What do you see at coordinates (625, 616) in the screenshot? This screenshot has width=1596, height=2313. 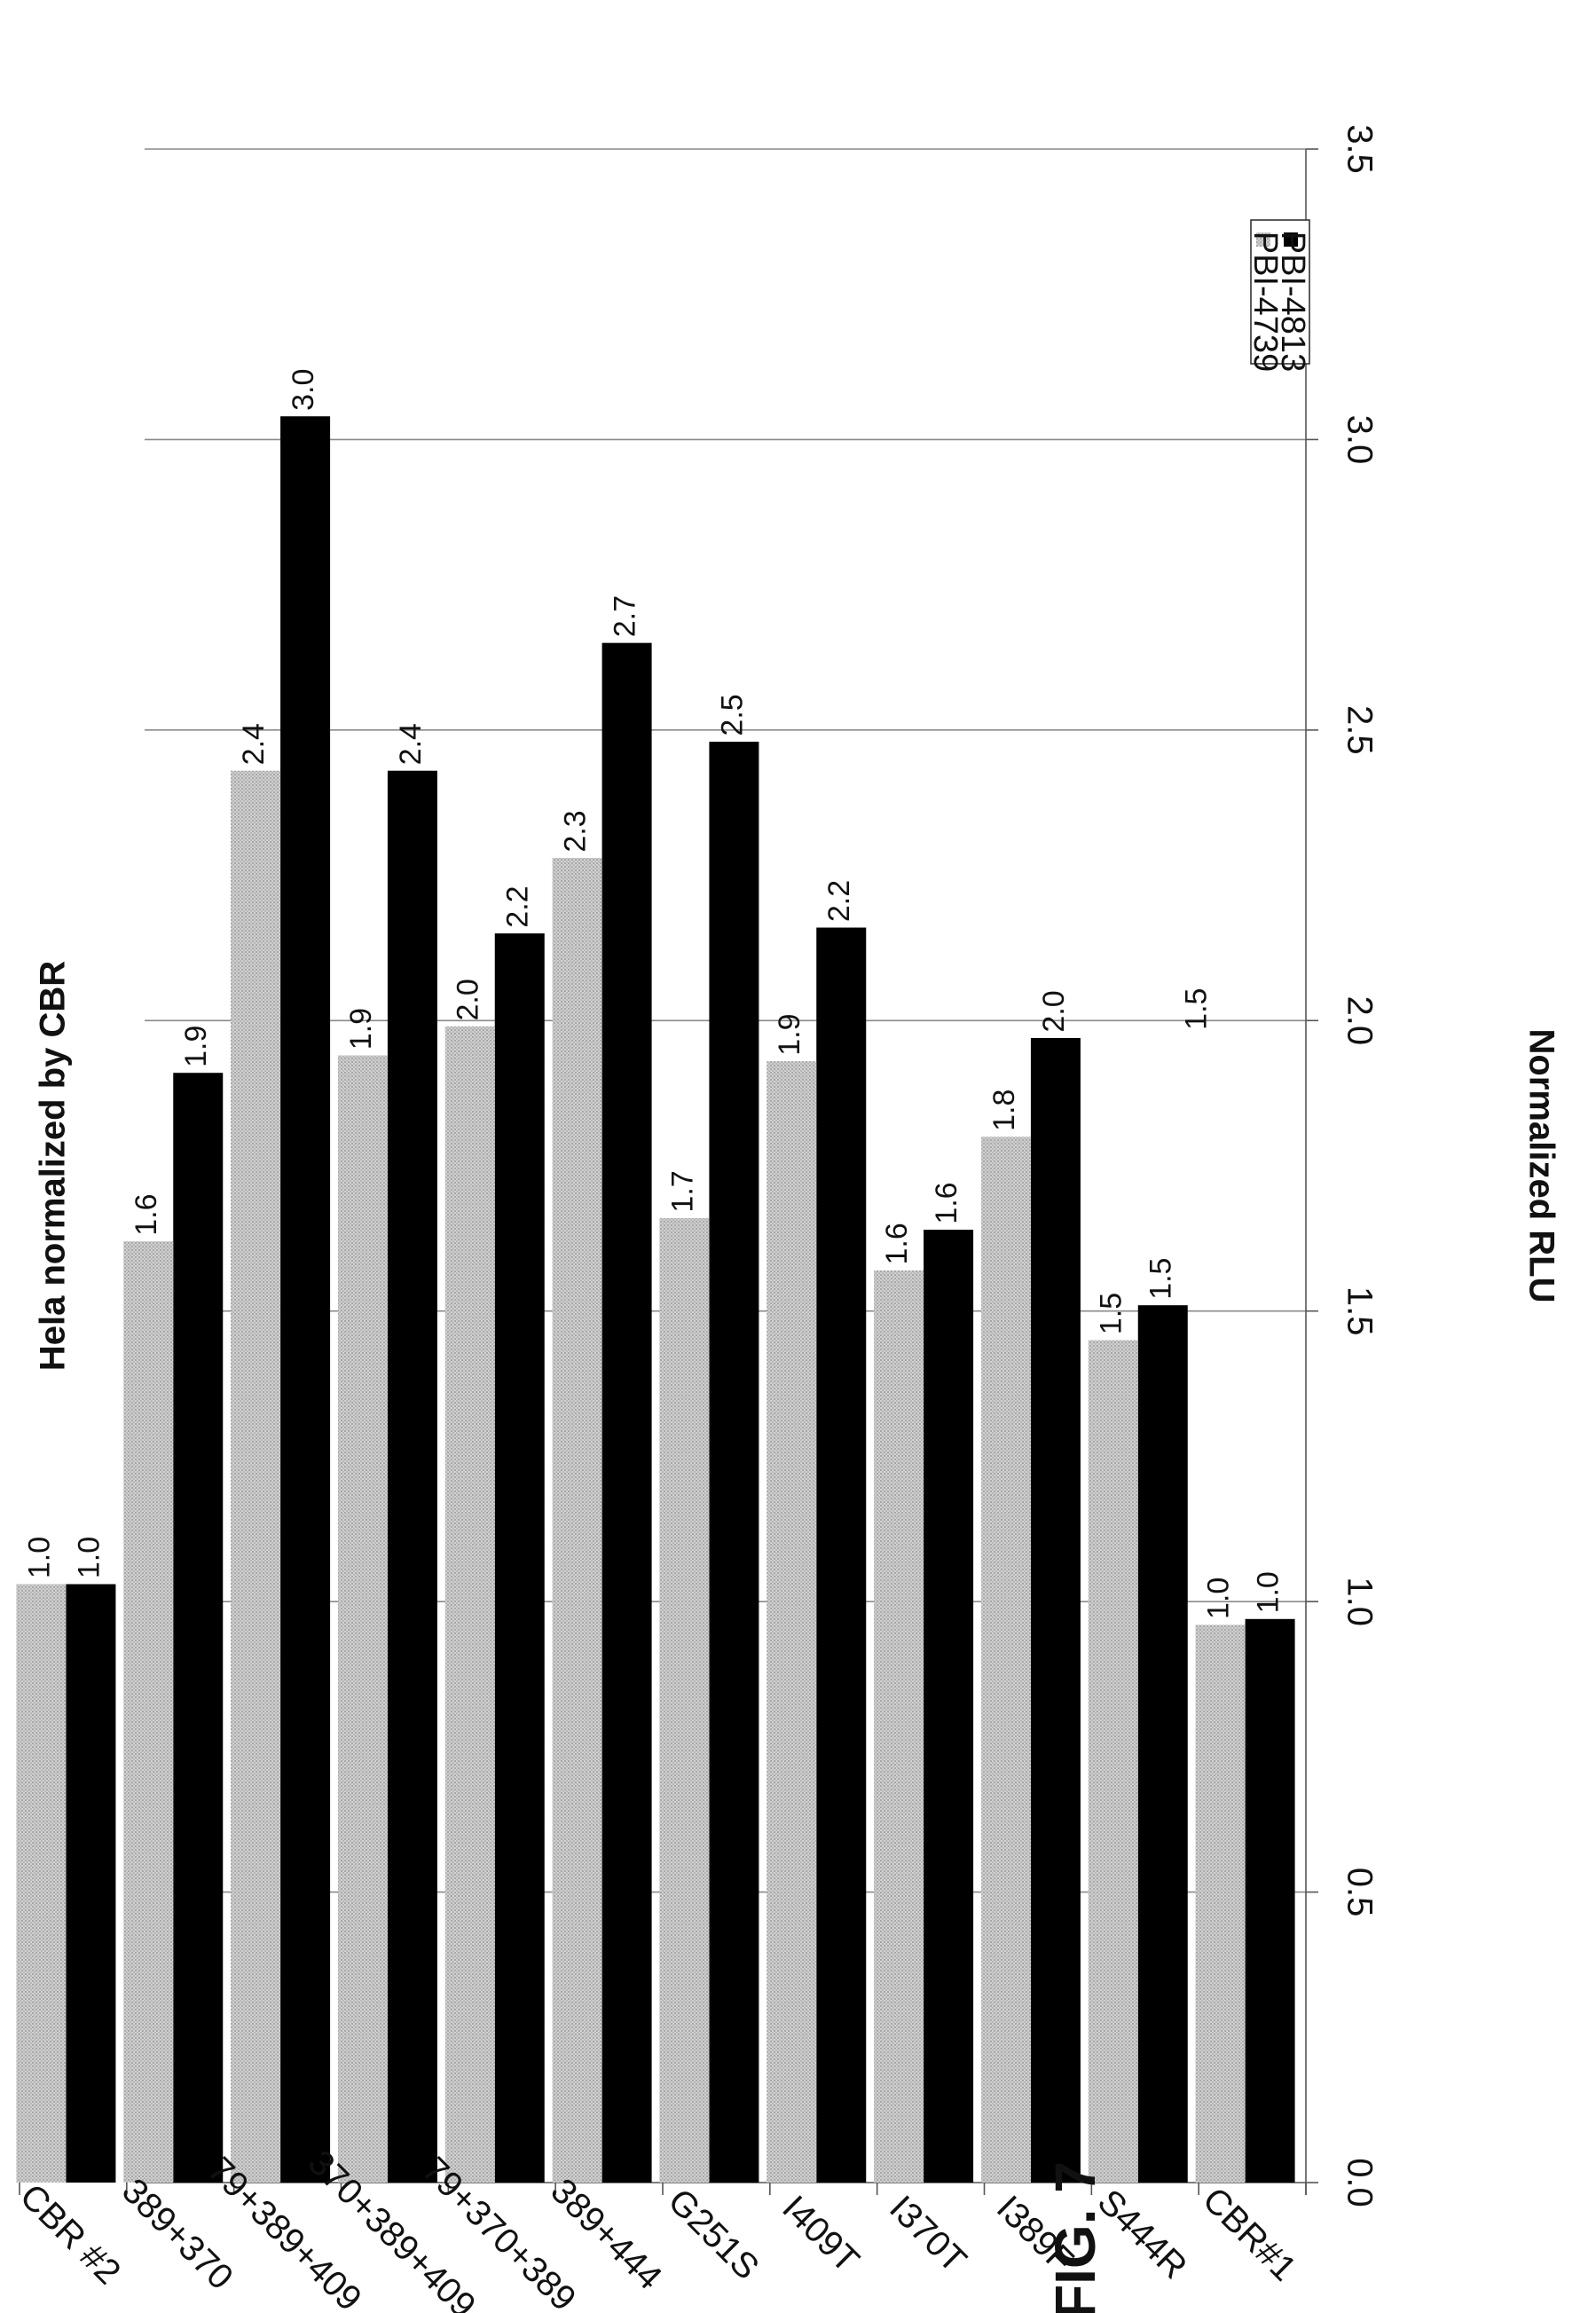 I see `data-label: 2.7` at bounding box center [625, 616].